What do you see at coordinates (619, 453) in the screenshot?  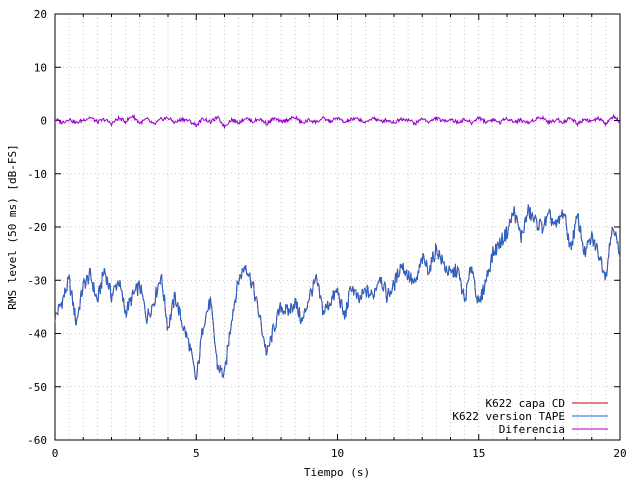 I see `x-tick-label: 20` at bounding box center [619, 453].